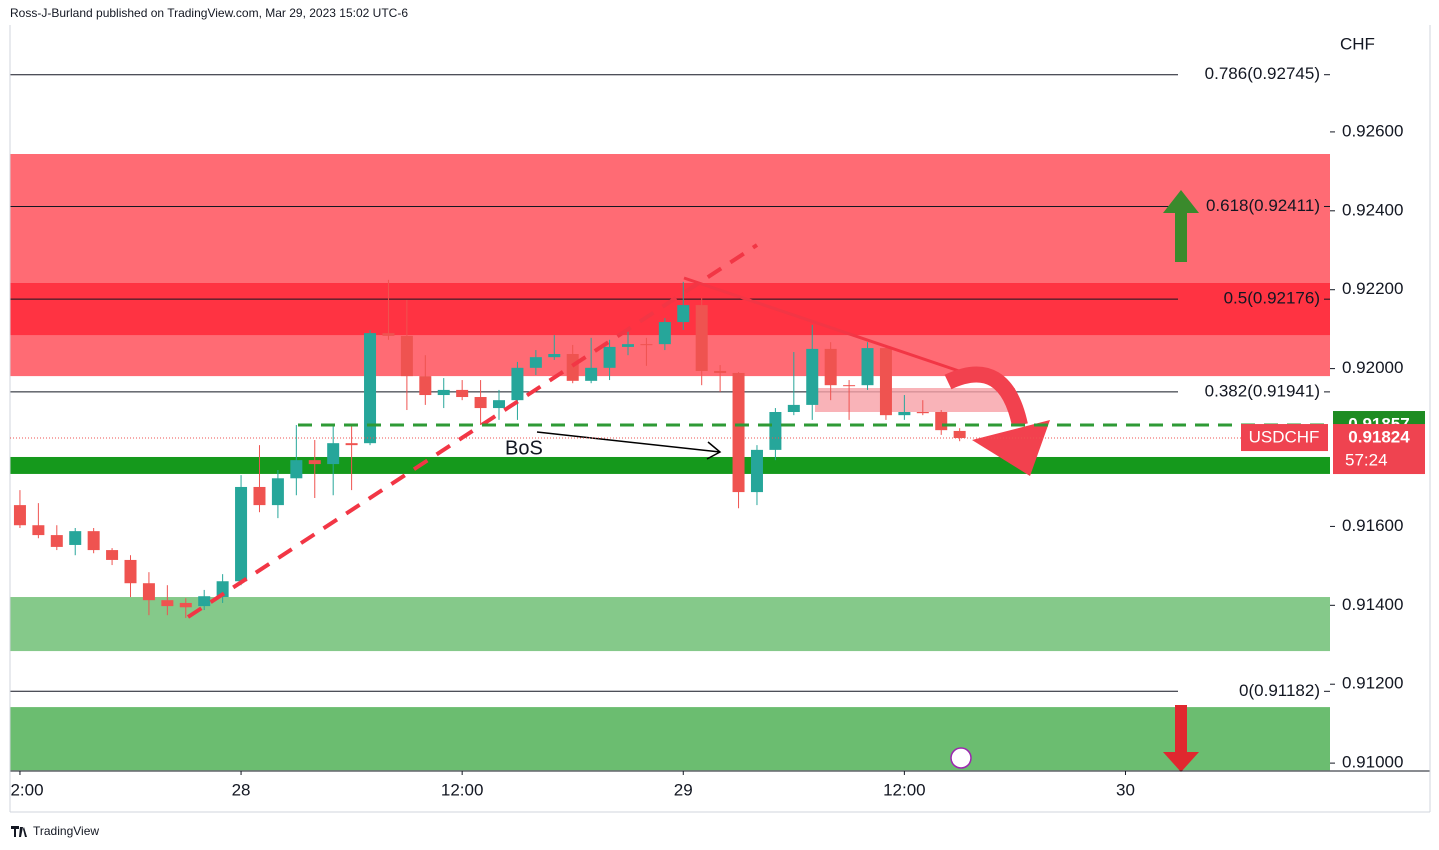 The height and width of the screenshot is (850, 1439). What do you see at coordinates (1372, 683) in the screenshot?
I see `y-tick-label: 0.91200` at bounding box center [1372, 683].